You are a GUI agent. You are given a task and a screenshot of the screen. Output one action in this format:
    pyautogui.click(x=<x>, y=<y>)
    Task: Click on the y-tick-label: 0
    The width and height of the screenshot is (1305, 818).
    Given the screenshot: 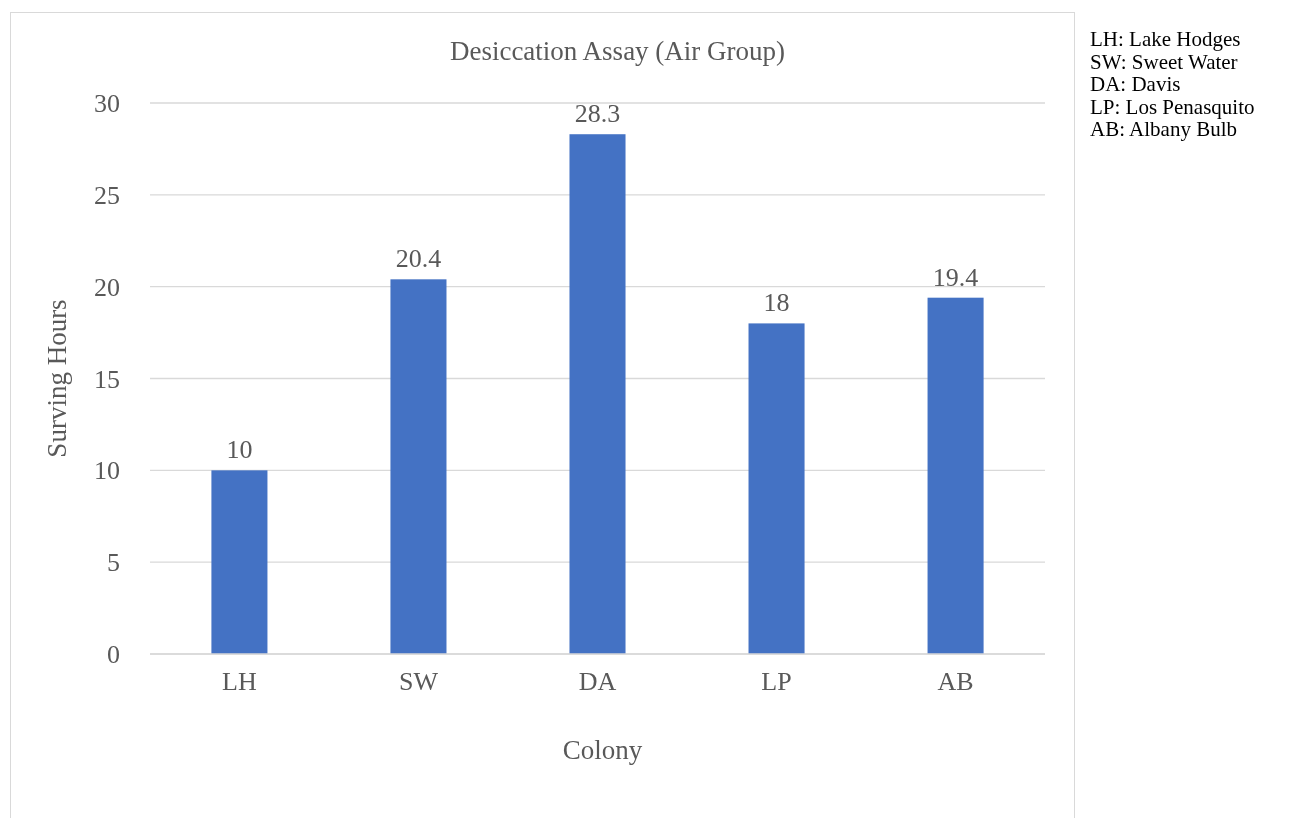 What is the action you would take?
    pyautogui.click(x=113, y=655)
    